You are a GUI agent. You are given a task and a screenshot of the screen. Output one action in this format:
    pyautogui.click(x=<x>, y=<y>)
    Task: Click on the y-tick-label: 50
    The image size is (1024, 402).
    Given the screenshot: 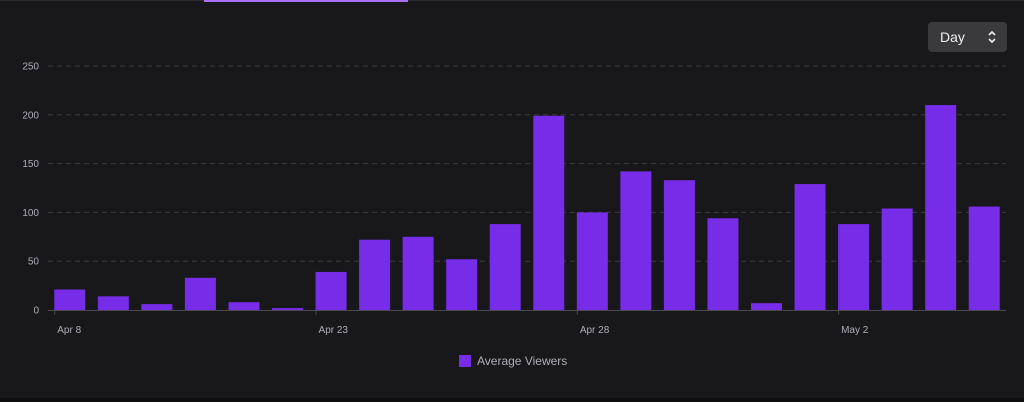 What is the action you would take?
    pyautogui.click(x=34, y=262)
    